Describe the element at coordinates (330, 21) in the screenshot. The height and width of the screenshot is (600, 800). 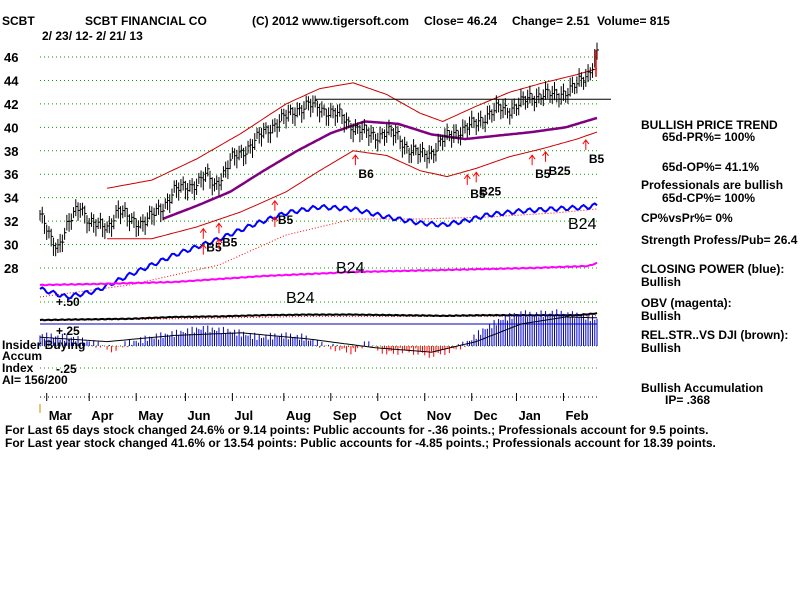
I see `copyright-text: (C) 2012 www.tigersoft.com` at that location.